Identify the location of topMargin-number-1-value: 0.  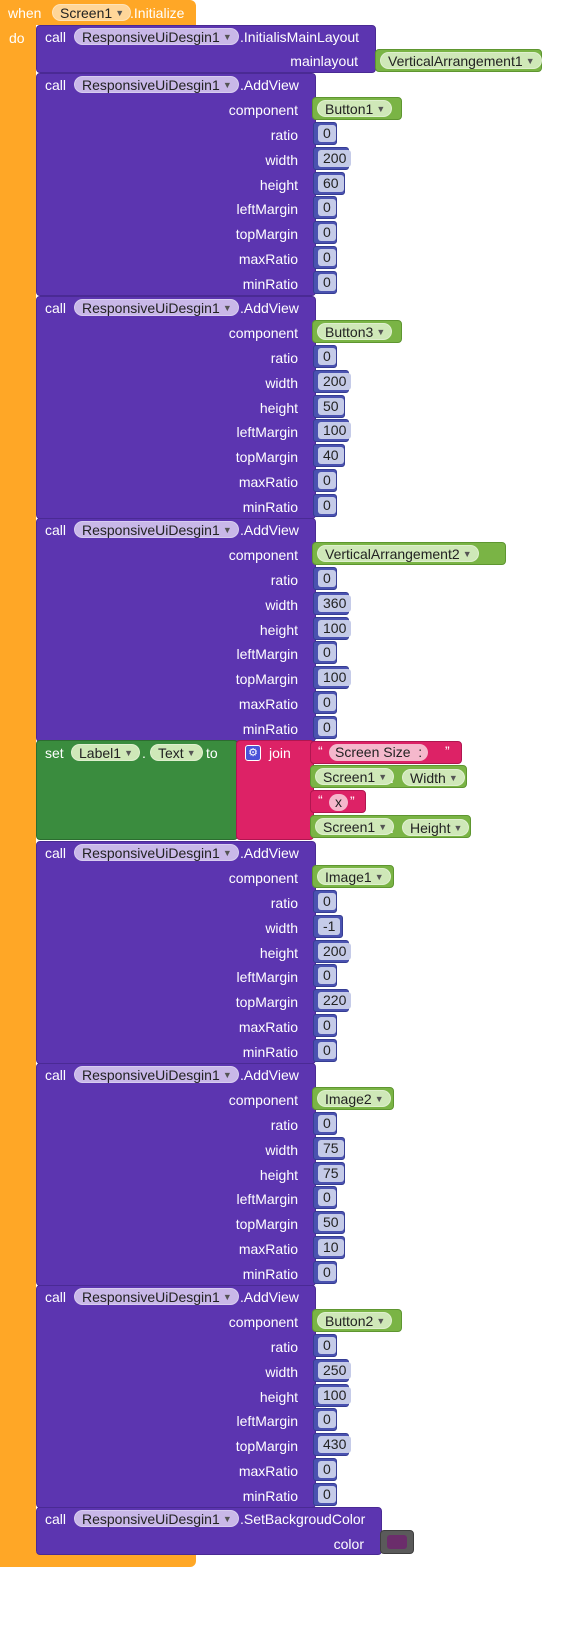
(327, 233).